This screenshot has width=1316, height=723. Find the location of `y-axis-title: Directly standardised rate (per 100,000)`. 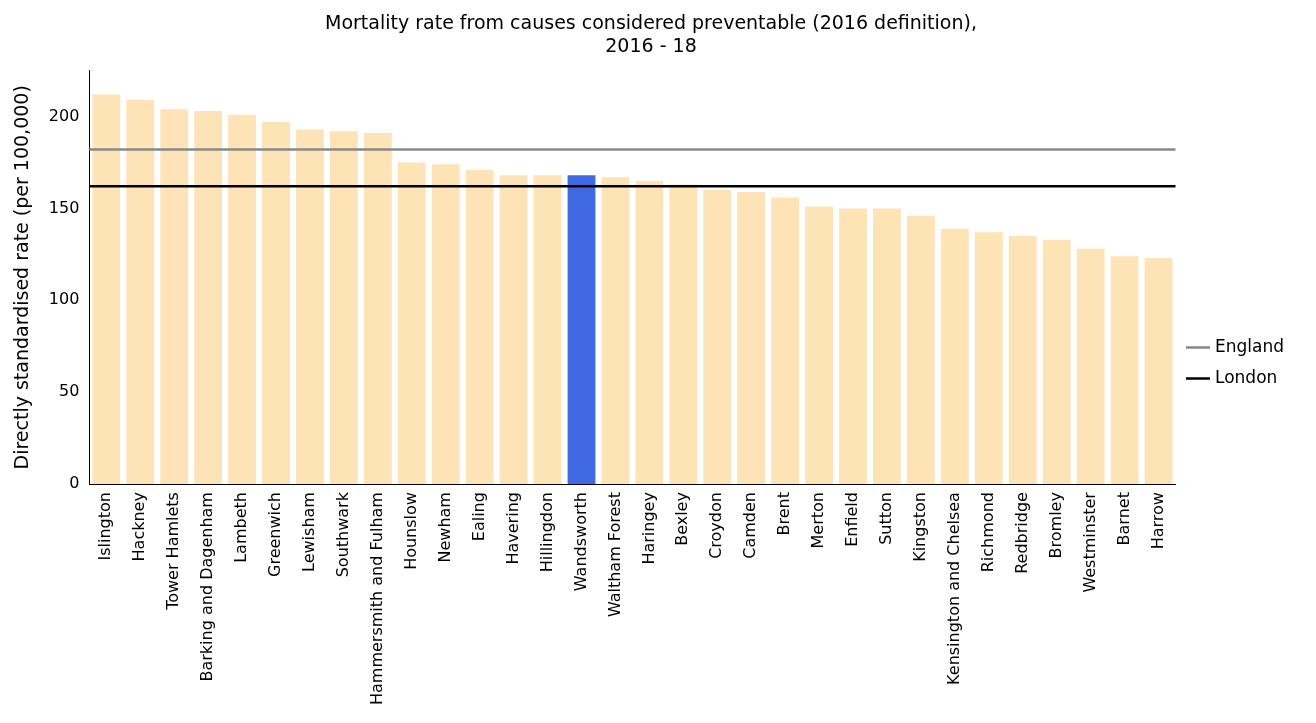

y-axis-title: Directly standardised rate (per 100,000) is located at coordinates (21, 277).